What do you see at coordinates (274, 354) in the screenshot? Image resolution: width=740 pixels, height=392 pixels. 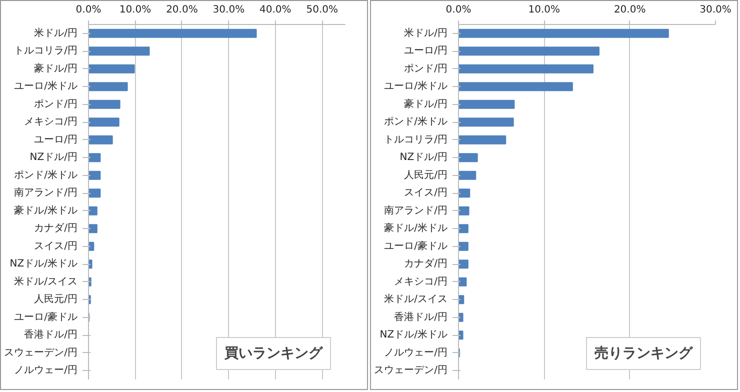 I see `text: 買いランキング` at bounding box center [274, 354].